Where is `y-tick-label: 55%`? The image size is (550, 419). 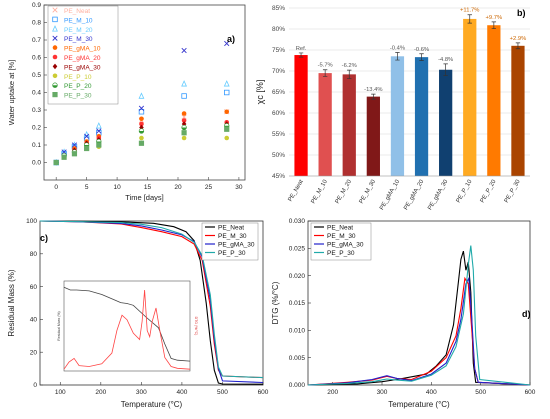
y-tick-label: 55% is located at coordinates (278, 134).